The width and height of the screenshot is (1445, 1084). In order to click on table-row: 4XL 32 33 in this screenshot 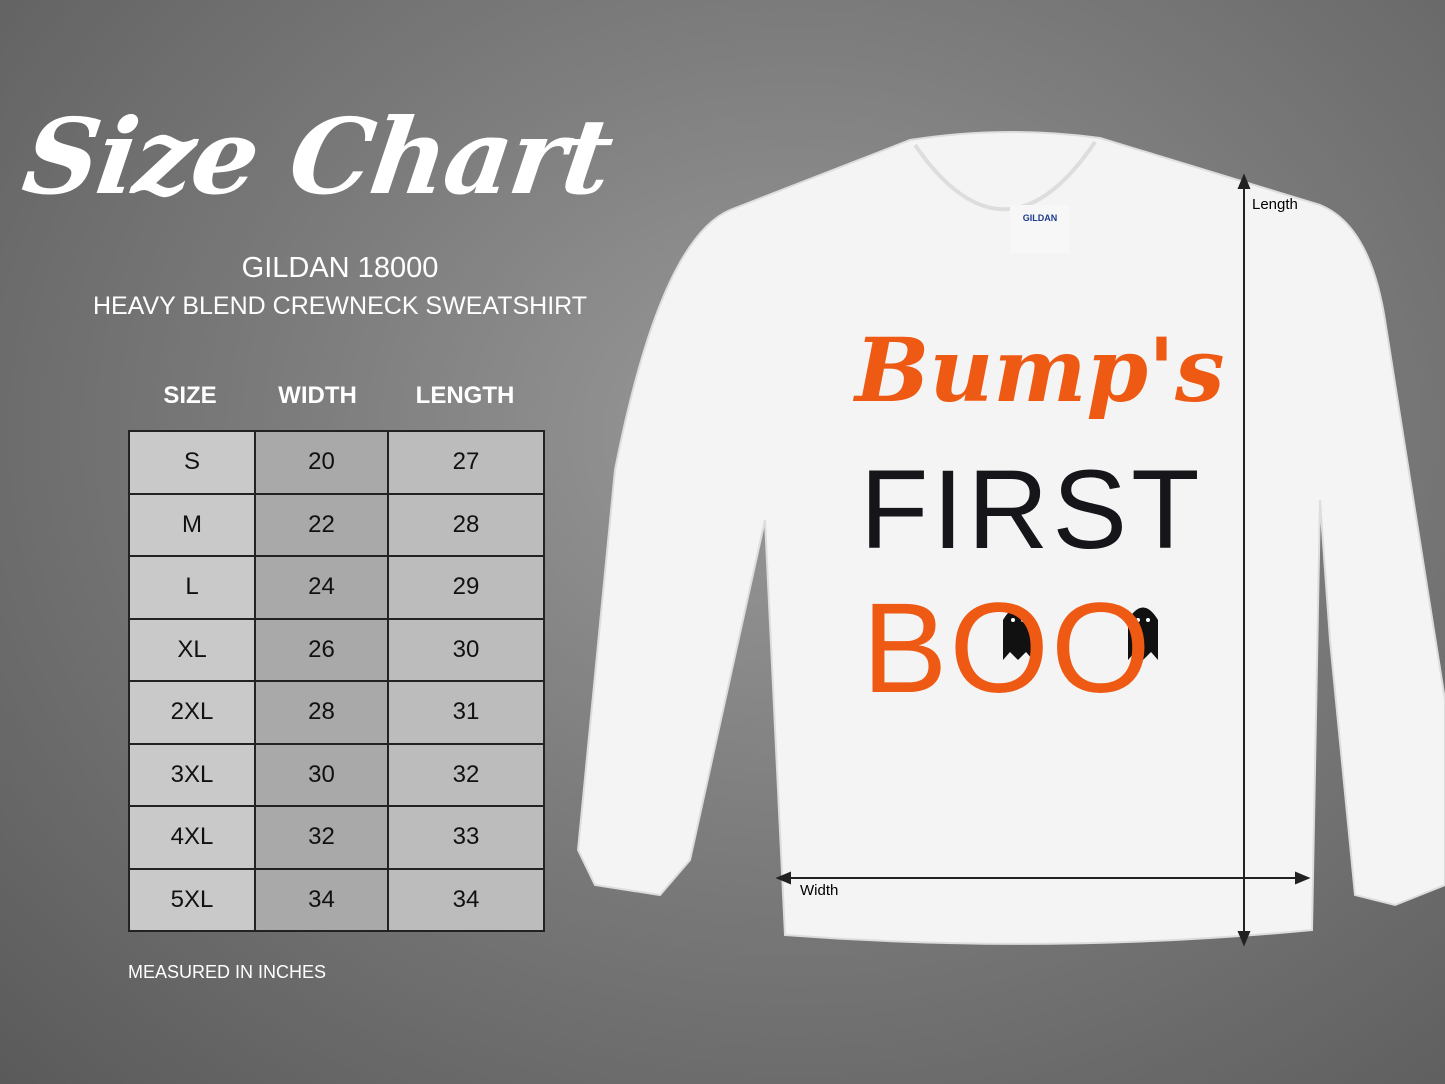, I will do `click(336, 837)`.